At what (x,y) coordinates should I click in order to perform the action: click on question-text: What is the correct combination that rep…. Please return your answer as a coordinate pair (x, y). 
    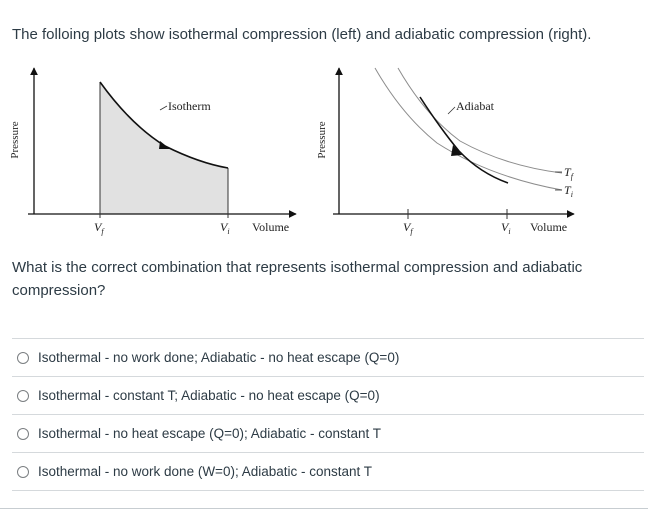
    Looking at the image, I should click on (297, 279).